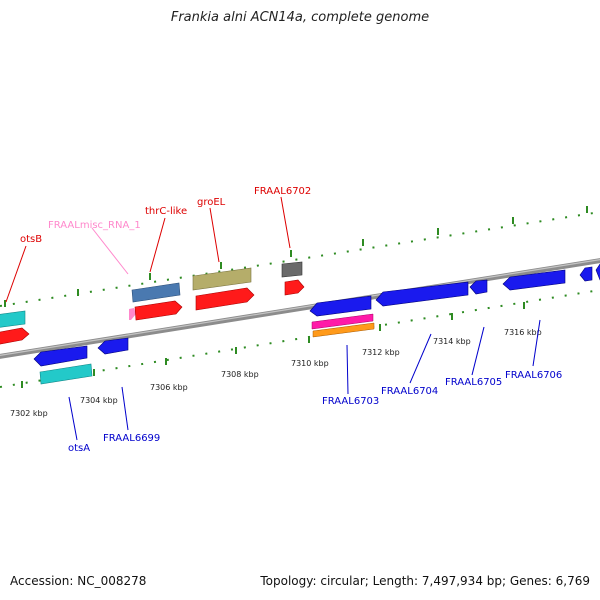 Image resolution: width=600 pixels, height=600 pixels. I want to click on gene-label-otsB: otsB, so click(31, 239).